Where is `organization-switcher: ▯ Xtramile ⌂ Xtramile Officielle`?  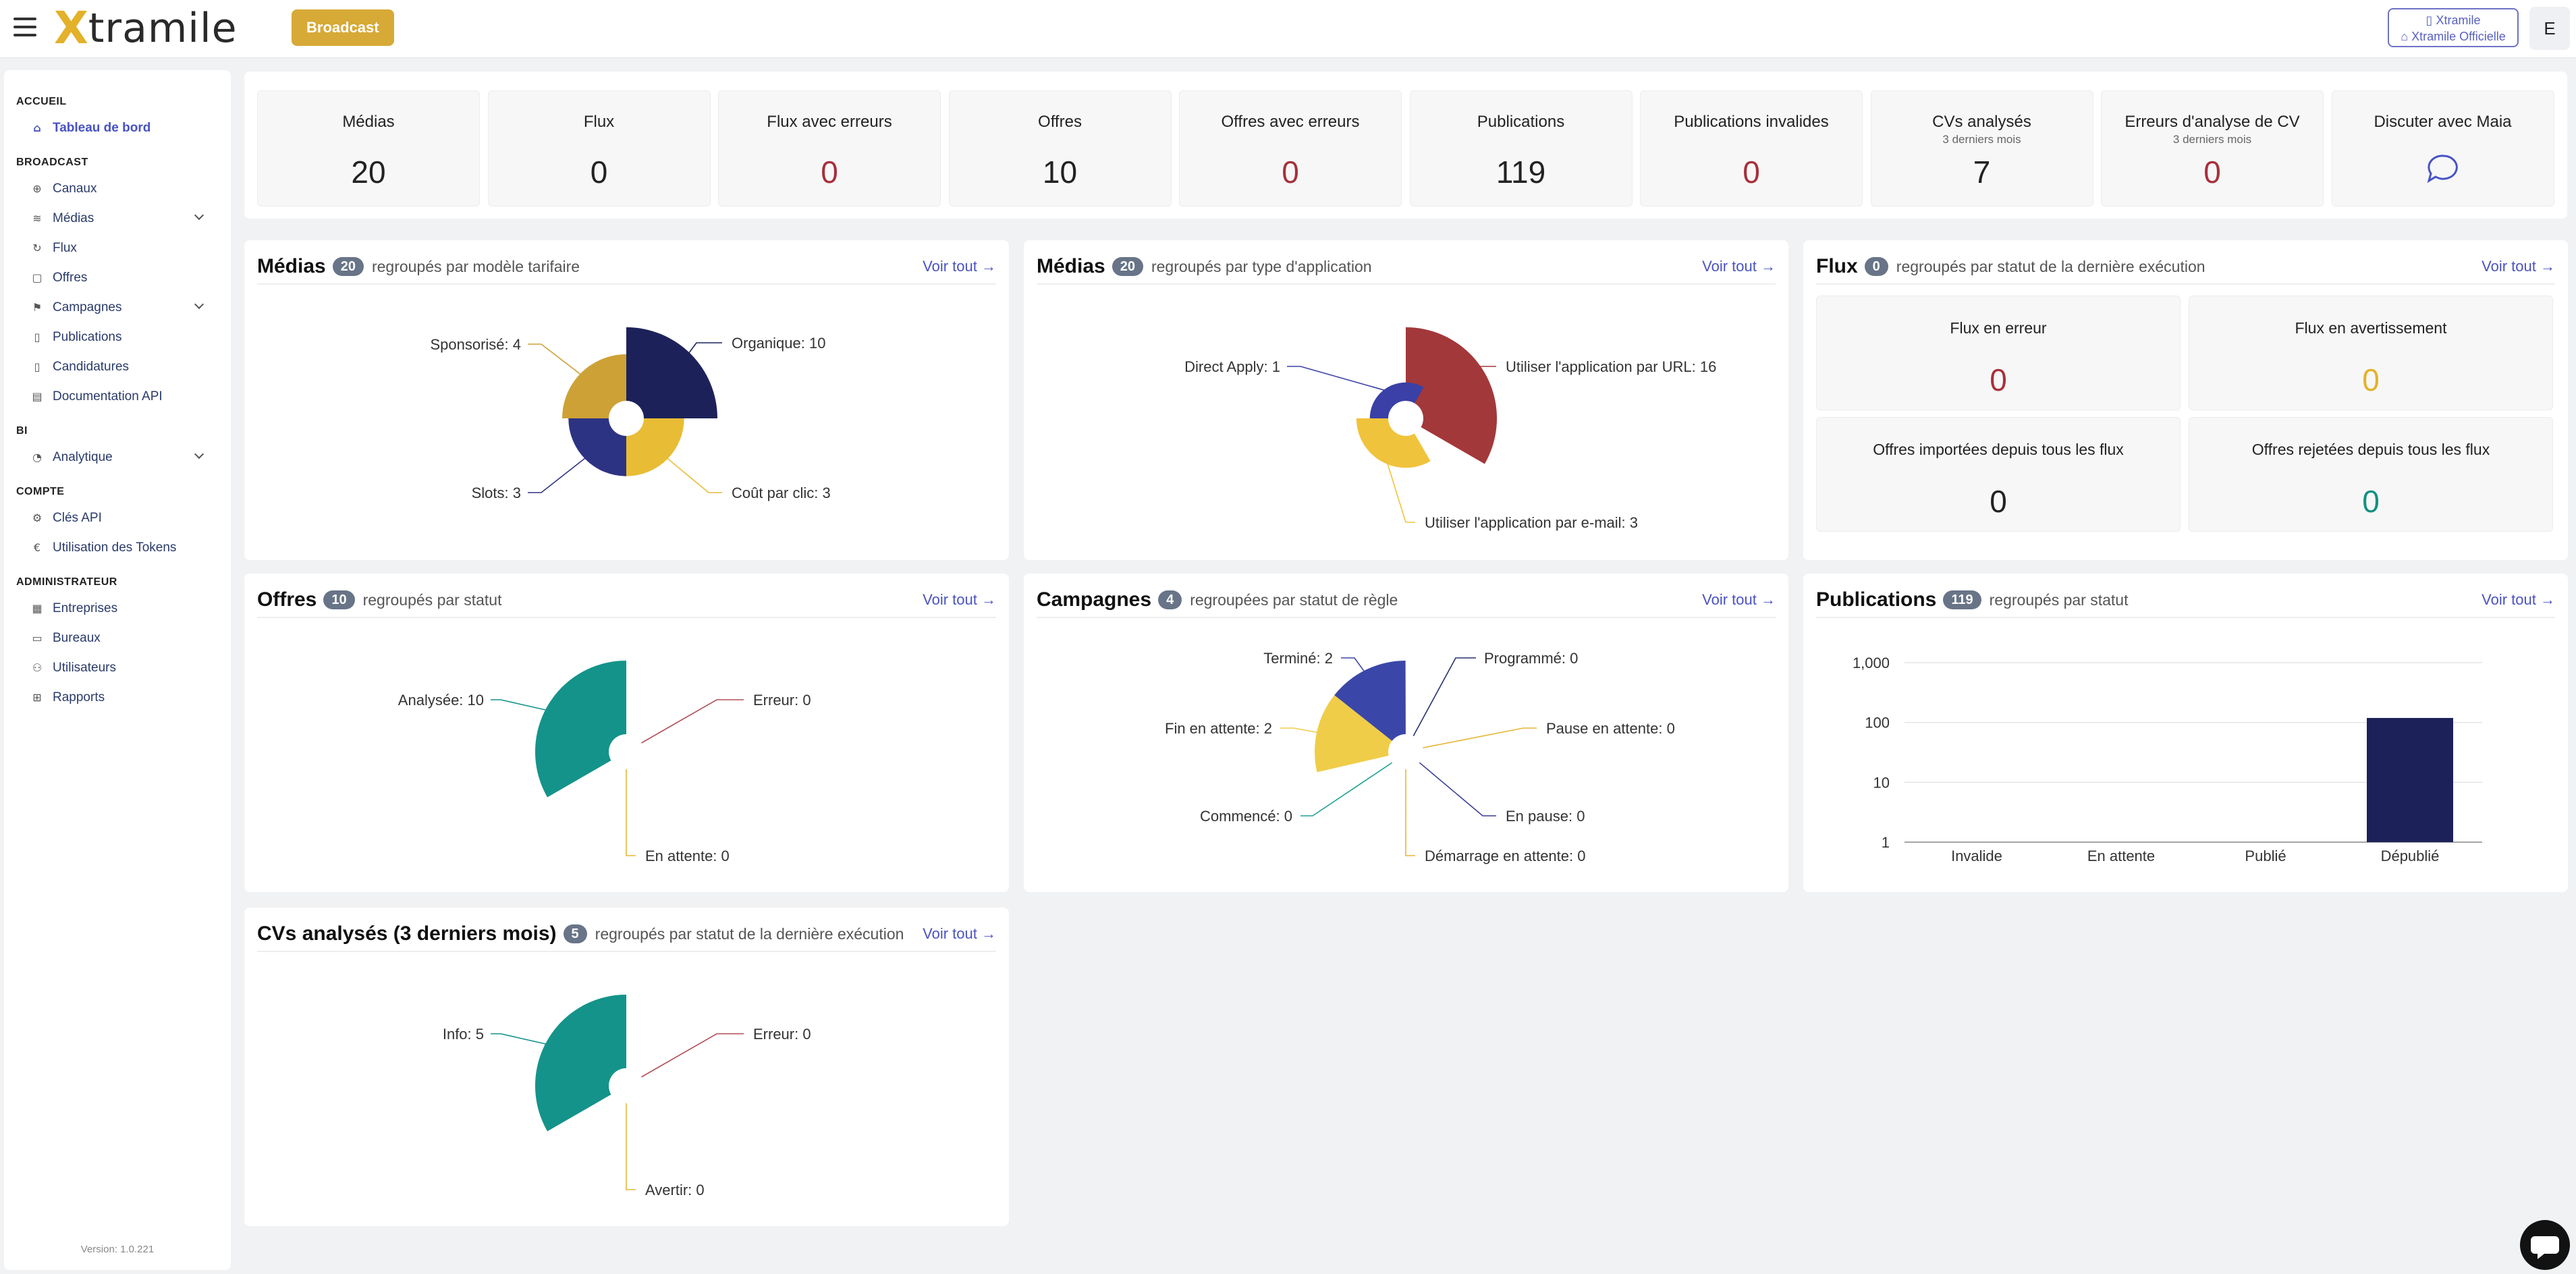 organization-switcher: ▯ Xtramile ⌂ Xtramile Officielle is located at coordinates (2453, 28).